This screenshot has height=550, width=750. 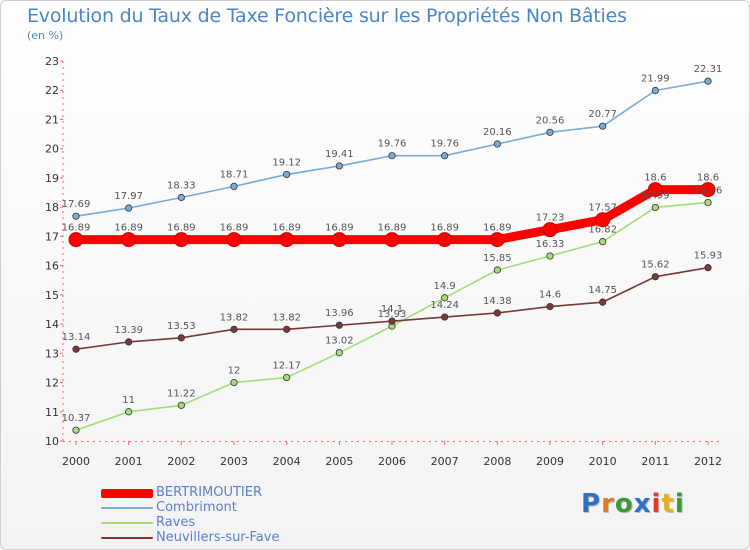 I want to click on y-tick-label: 17, so click(x=52, y=236).